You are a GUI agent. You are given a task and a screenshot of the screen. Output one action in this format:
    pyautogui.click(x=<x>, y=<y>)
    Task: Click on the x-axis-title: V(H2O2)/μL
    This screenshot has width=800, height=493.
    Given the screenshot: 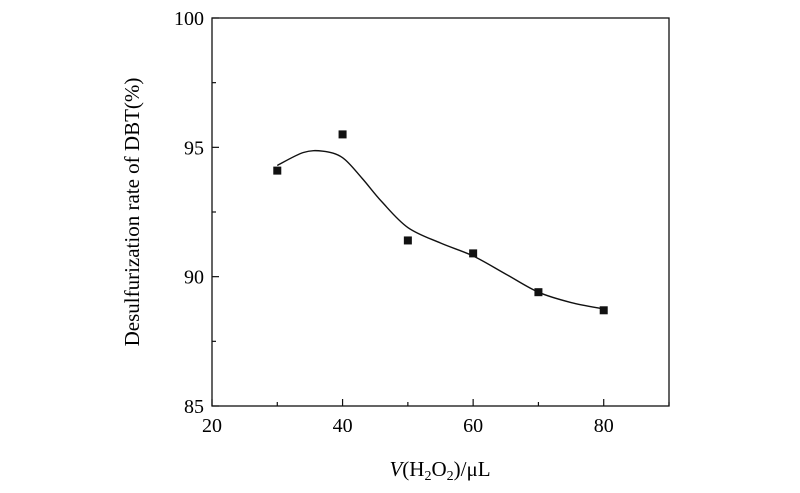 What is the action you would take?
    pyautogui.click(x=439, y=470)
    